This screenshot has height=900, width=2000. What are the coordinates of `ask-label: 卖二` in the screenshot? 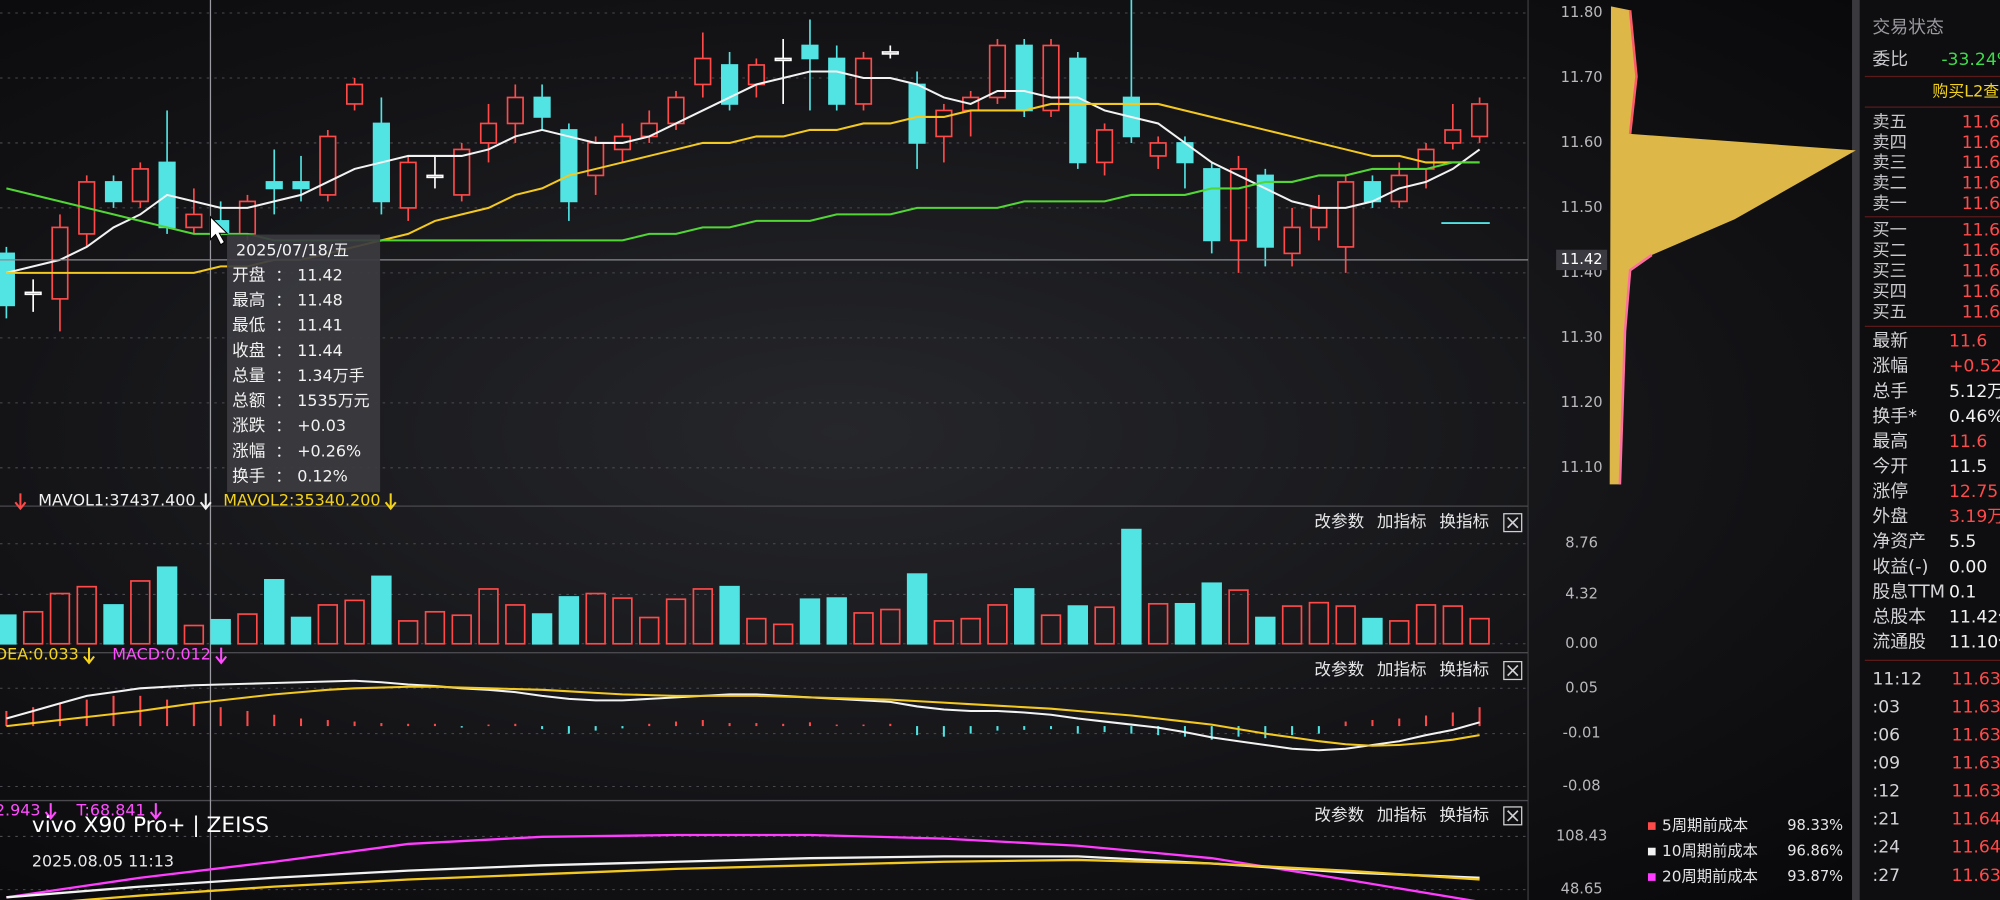 It's located at (1889, 184).